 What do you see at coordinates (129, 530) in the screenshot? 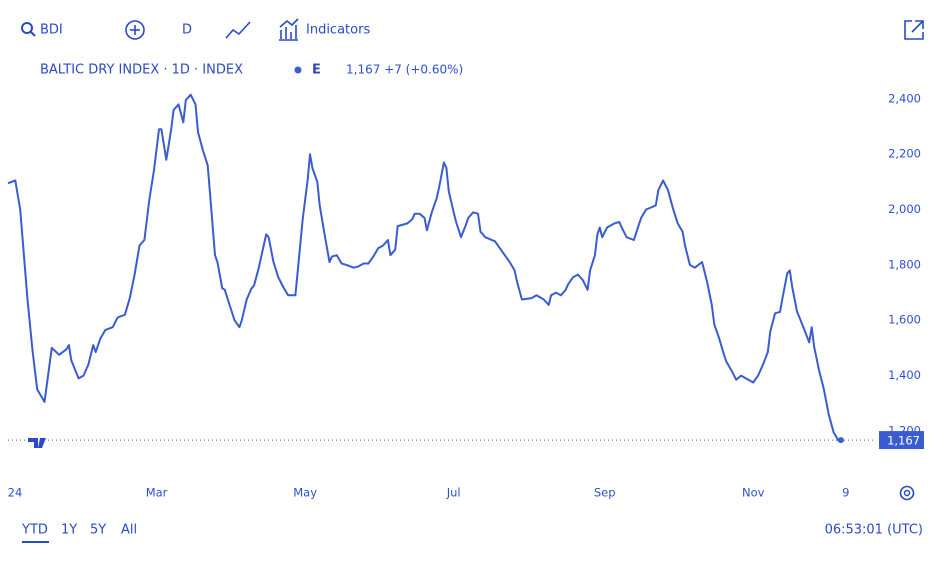
I see `range-button: All` at bounding box center [129, 530].